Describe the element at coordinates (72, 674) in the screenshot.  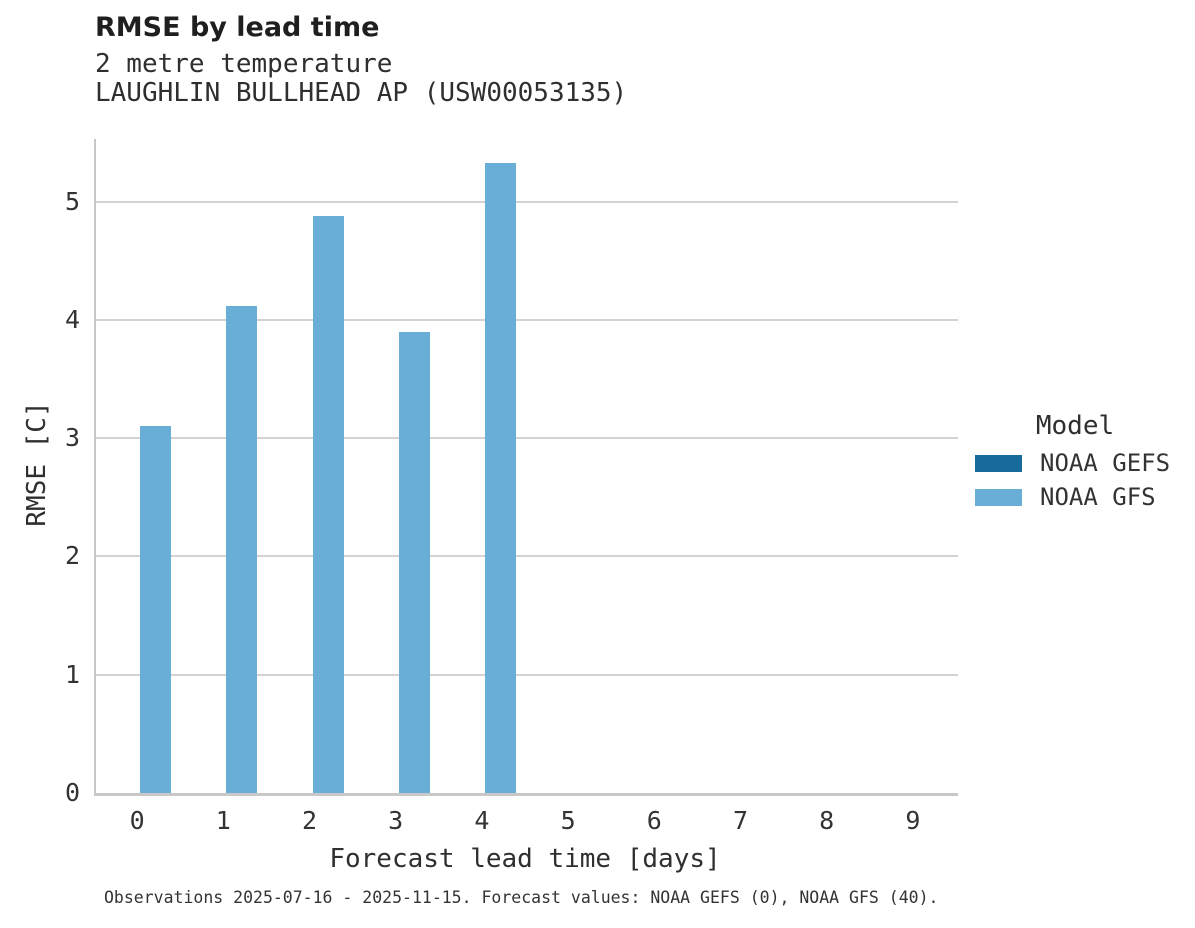
I see `y-tick-label-1: 1` at that location.